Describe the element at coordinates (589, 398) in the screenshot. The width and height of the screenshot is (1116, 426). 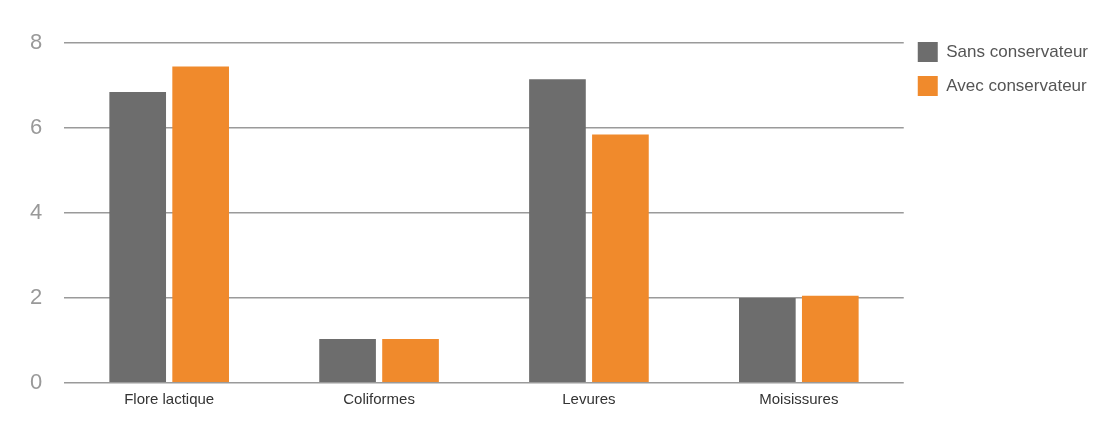
I see `x-tick-label: Levures` at that location.